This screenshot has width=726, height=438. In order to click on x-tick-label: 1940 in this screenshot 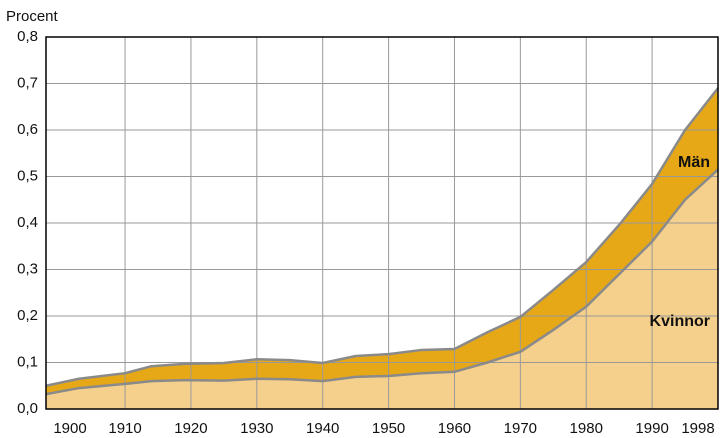, I will do `click(322, 428)`.